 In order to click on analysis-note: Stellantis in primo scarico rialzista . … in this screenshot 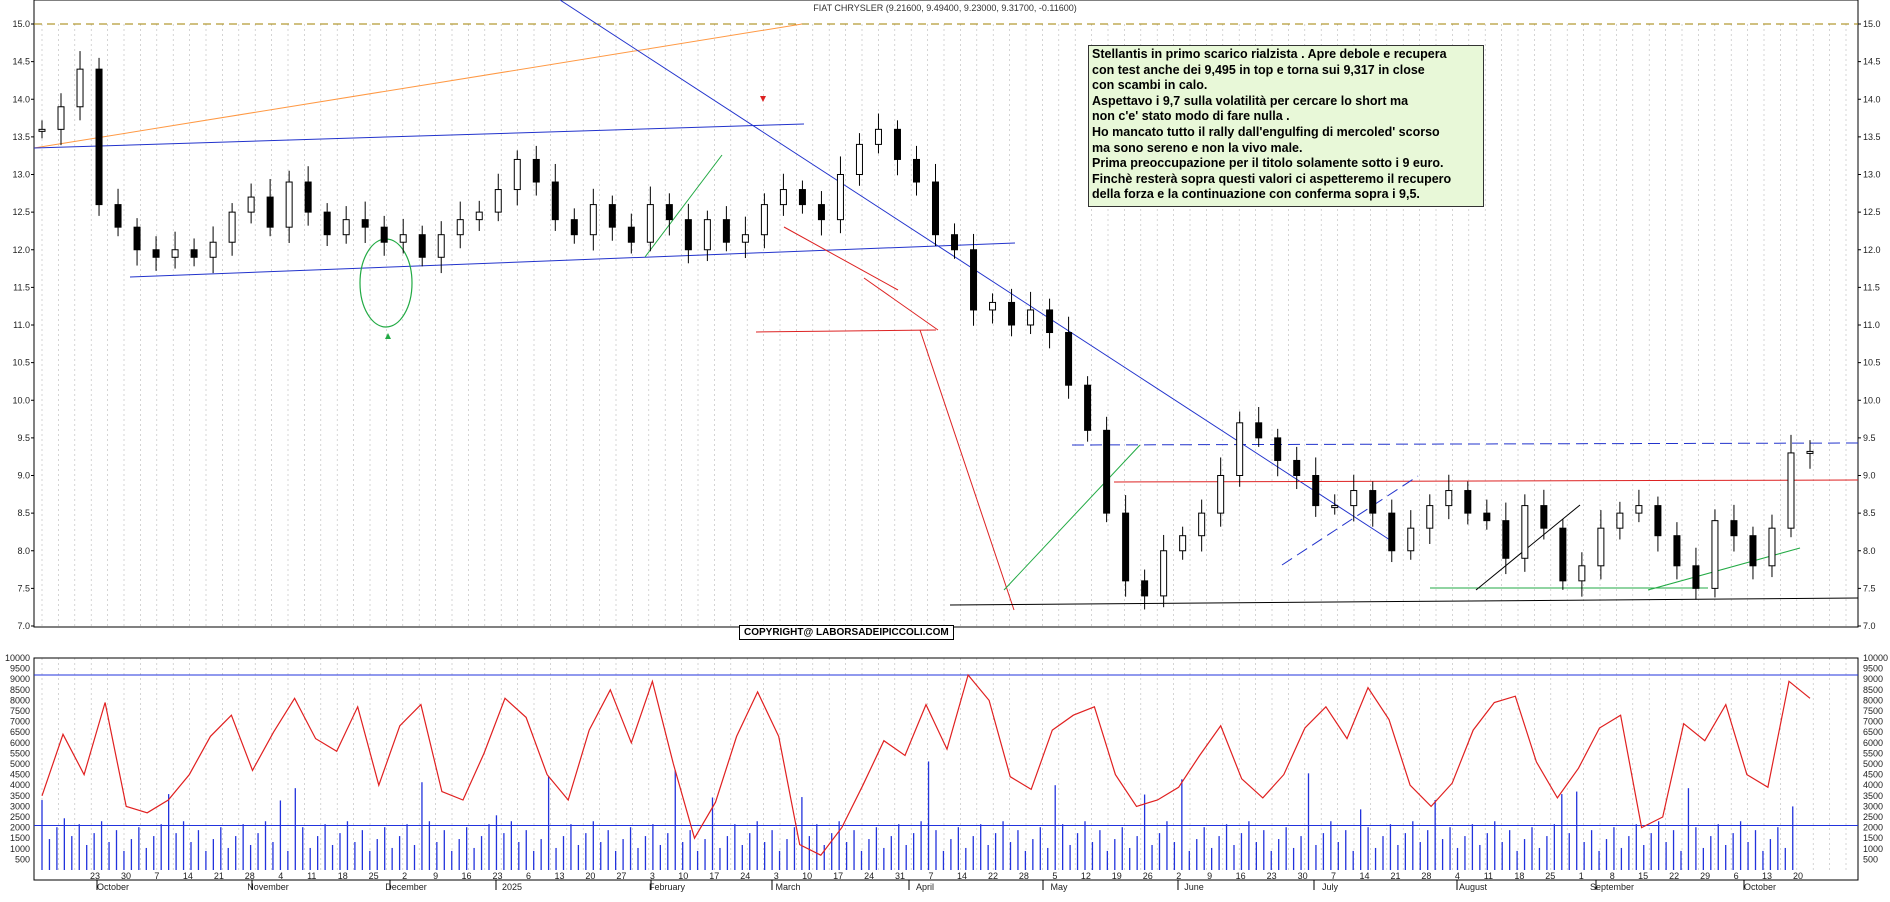, I will do `click(1286, 126)`.